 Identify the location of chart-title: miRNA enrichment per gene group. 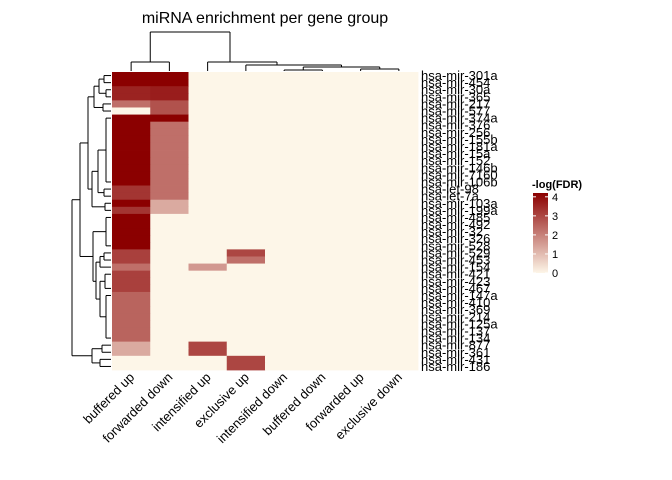
(265, 18).